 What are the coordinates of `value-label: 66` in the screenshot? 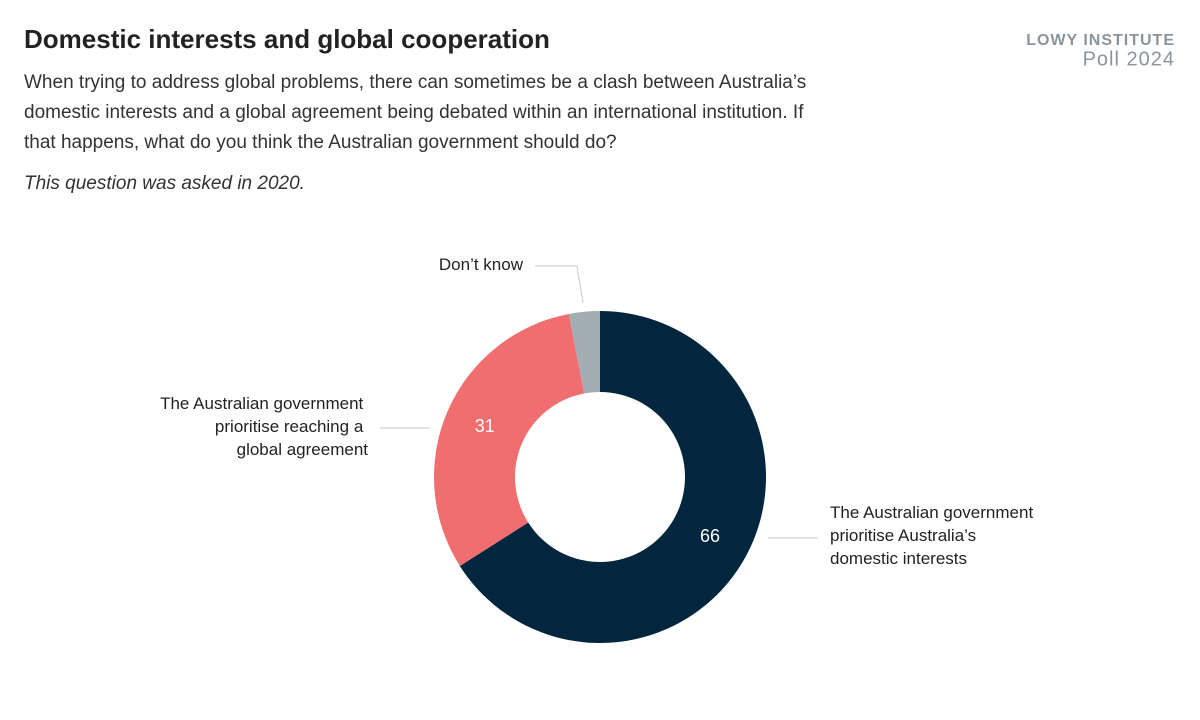 It's located at (710, 536).